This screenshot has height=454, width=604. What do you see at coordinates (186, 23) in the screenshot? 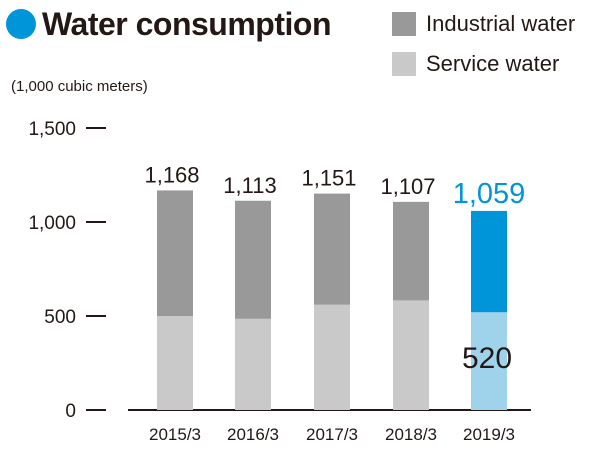
I see `chart-title: Water consumption` at bounding box center [186, 23].